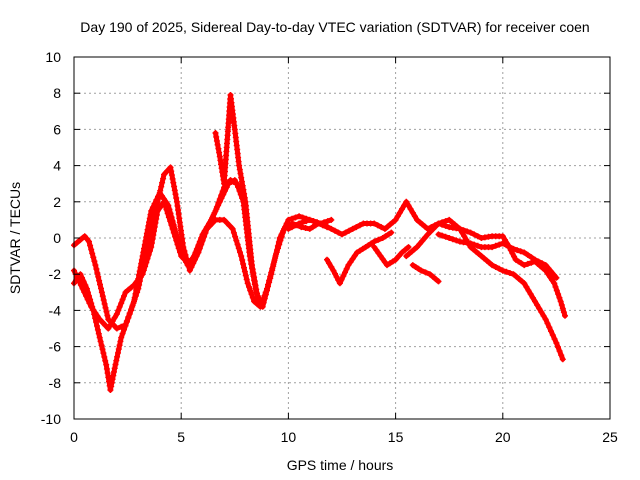  What do you see at coordinates (391, 256) in the screenshot?
I see `series-line` at bounding box center [391, 256].